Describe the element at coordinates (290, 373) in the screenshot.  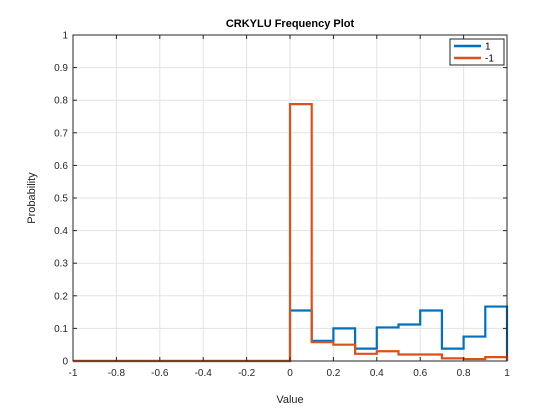
I see `x-tick-label: 0` at that location.